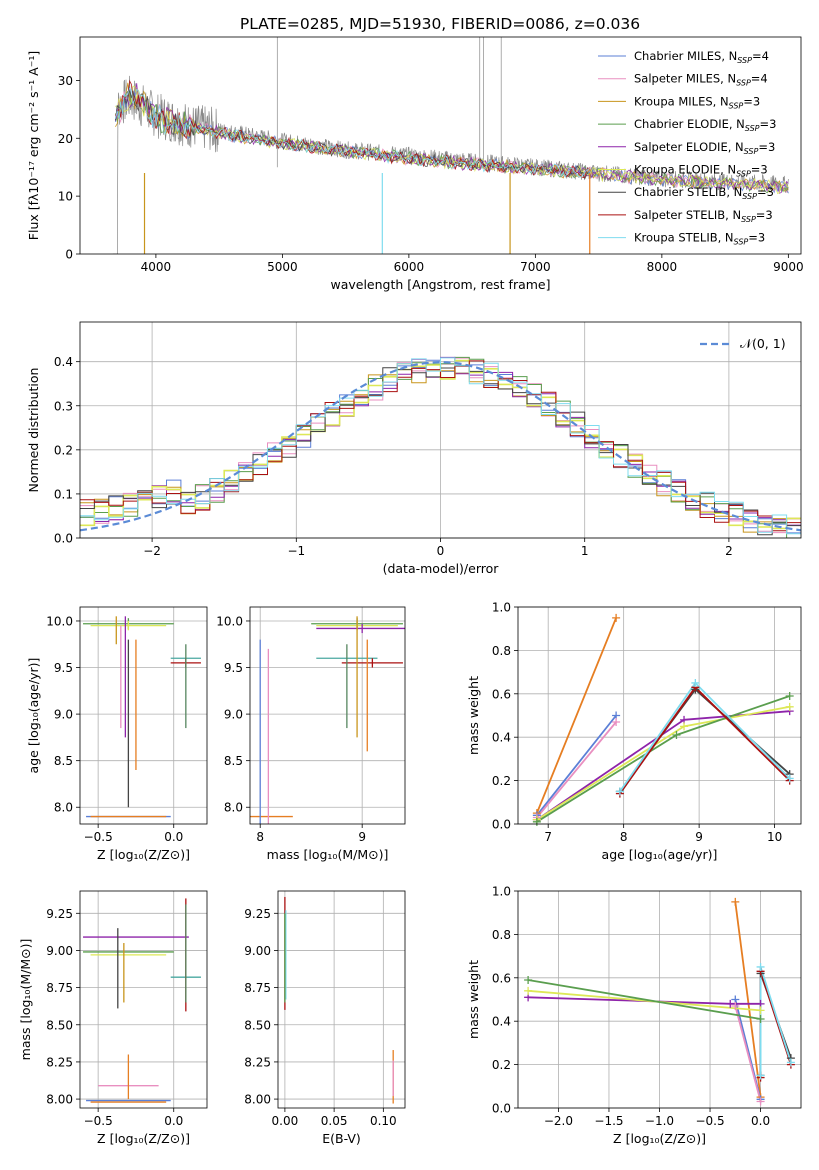 This screenshot has height=1170, width=819. Describe the element at coordinates (705, 125) in the screenshot. I see `legend-label: Chabrier ELODIE, NSSP=3` at that location.